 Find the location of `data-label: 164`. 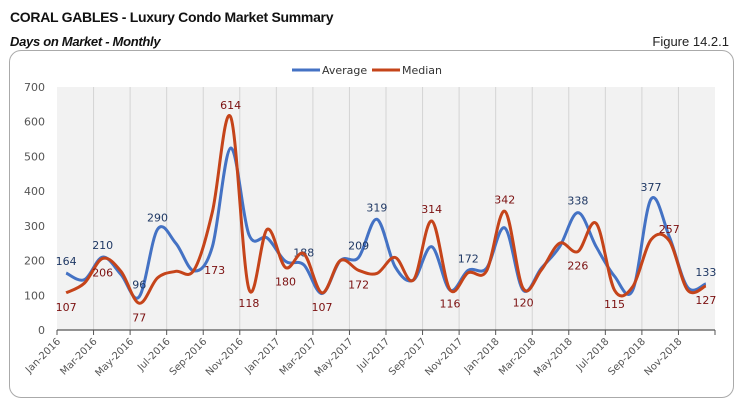

data-label: 164 is located at coordinates (66, 261).